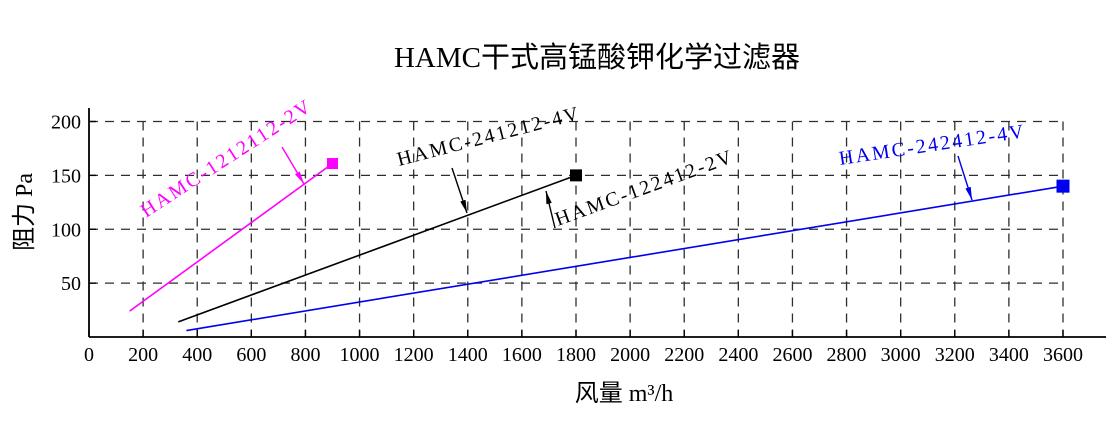  What do you see at coordinates (1009, 355) in the screenshot?
I see `x-tick-label: 3400` at bounding box center [1009, 355].